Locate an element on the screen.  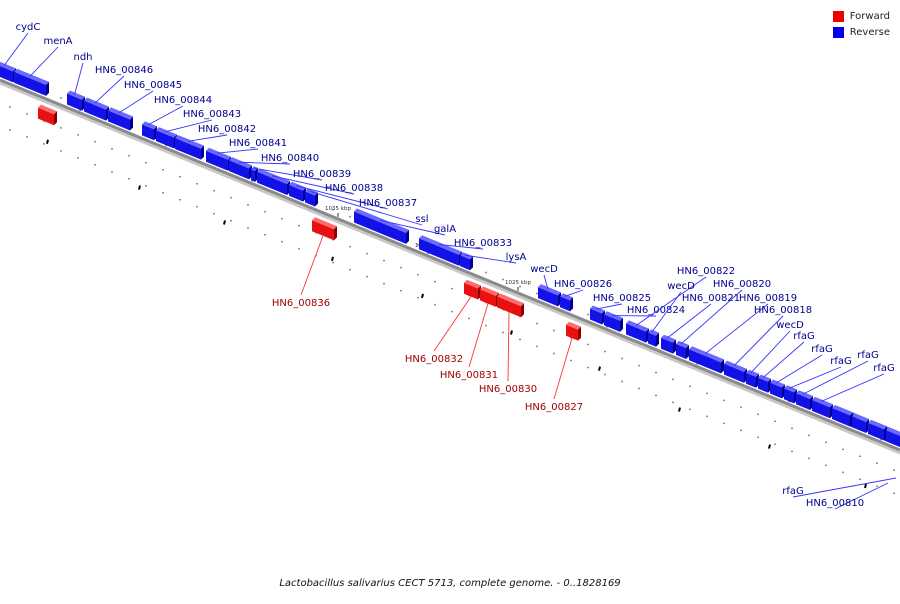
gene-label: HN6_00819 is located at coordinates (768, 298).